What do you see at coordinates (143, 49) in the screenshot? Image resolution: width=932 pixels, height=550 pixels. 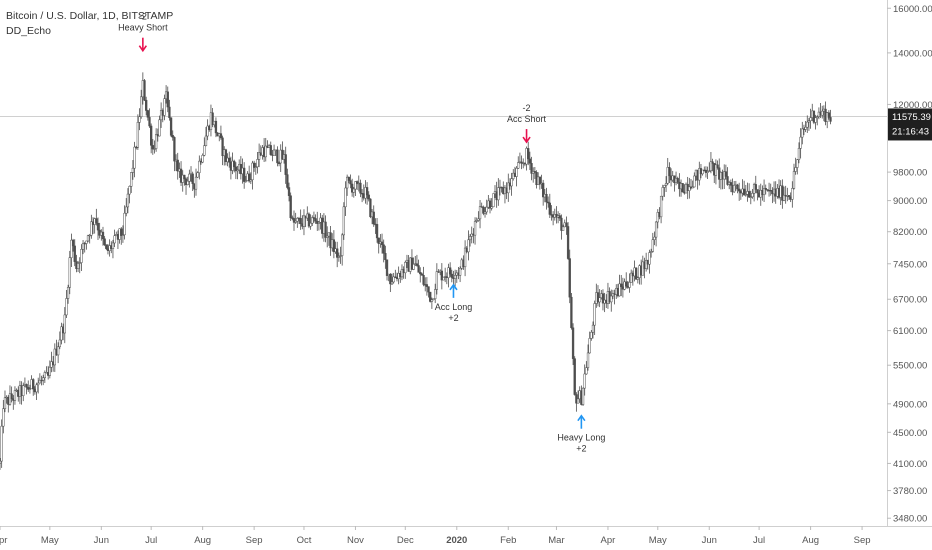 I see `short-signal-arrow-head` at bounding box center [143, 49].